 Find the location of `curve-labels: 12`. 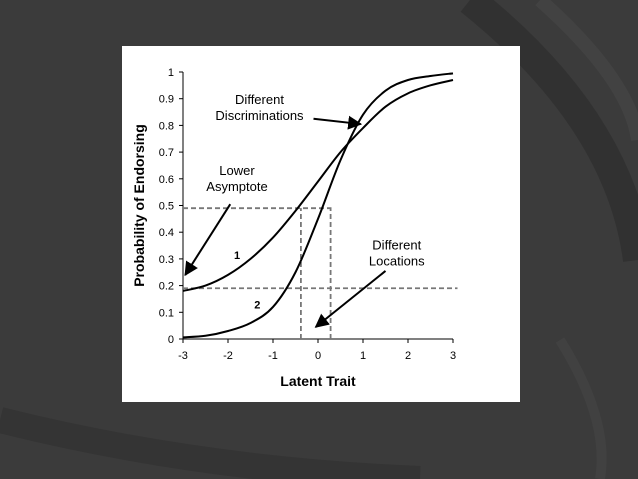

curve-labels: 12 is located at coordinates (247, 280).